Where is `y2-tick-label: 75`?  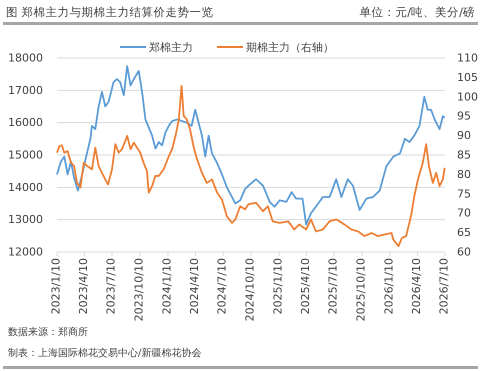
y2-tick-label: 75 is located at coordinates (464, 193).